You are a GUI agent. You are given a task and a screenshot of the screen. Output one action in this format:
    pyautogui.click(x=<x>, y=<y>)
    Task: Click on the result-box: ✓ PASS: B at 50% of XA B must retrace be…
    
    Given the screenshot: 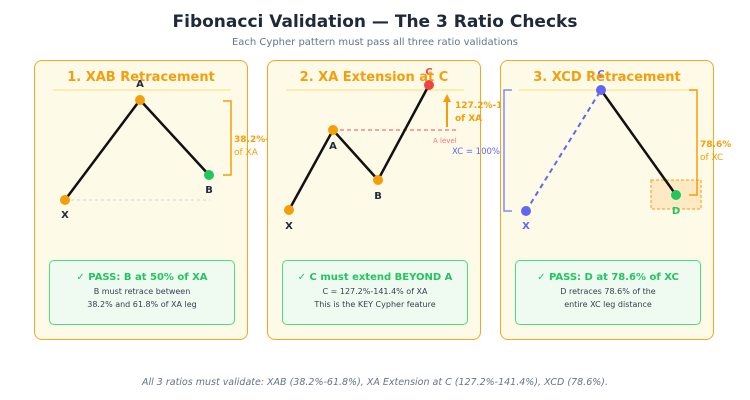 What is the action you would take?
    pyautogui.click(x=142, y=292)
    